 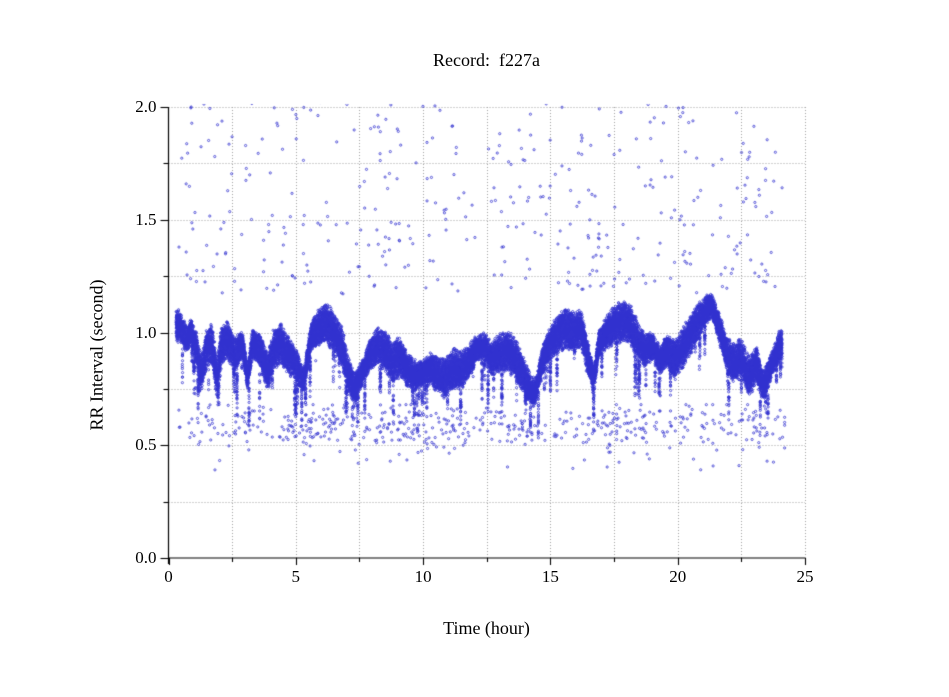 What do you see at coordinates (550, 576) in the screenshot?
I see `x-tick-label: 15` at bounding box center [550, 576].